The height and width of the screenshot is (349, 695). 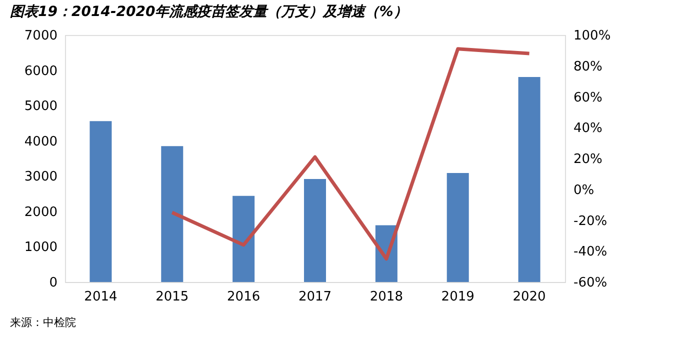 I want to click on y2-tick-label: 60%, so click(x=588, y=98).